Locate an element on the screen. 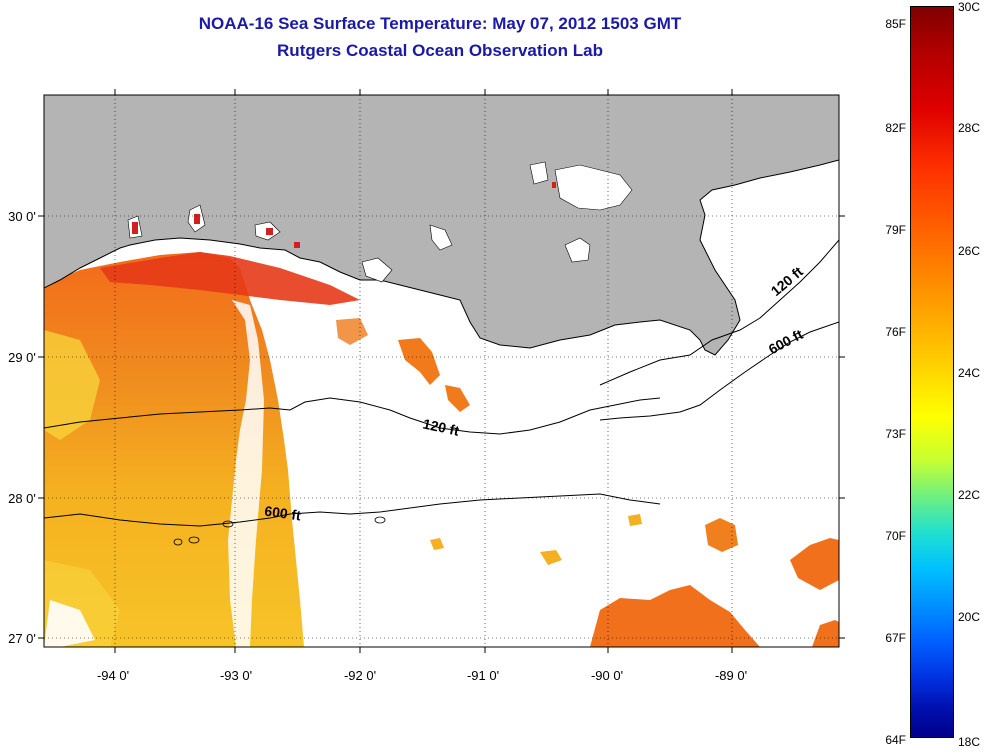 This screenshot has height=754, width=992. isobath-label: 600 ft is located at coordinates (282, 513).